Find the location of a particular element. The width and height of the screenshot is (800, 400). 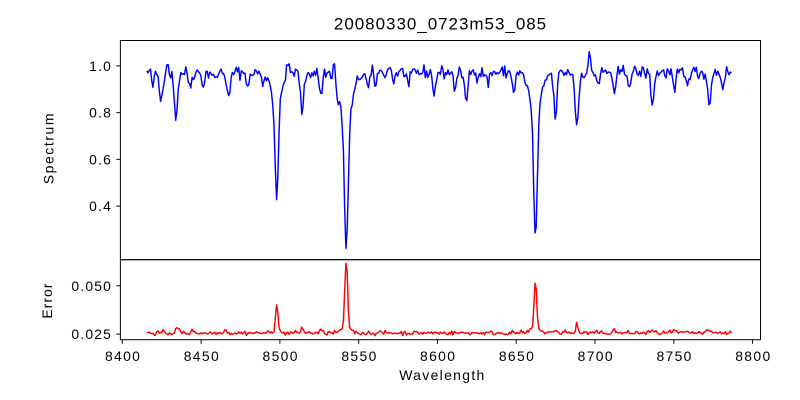

svg-text: 8700 is located at coordinates (596, 356).